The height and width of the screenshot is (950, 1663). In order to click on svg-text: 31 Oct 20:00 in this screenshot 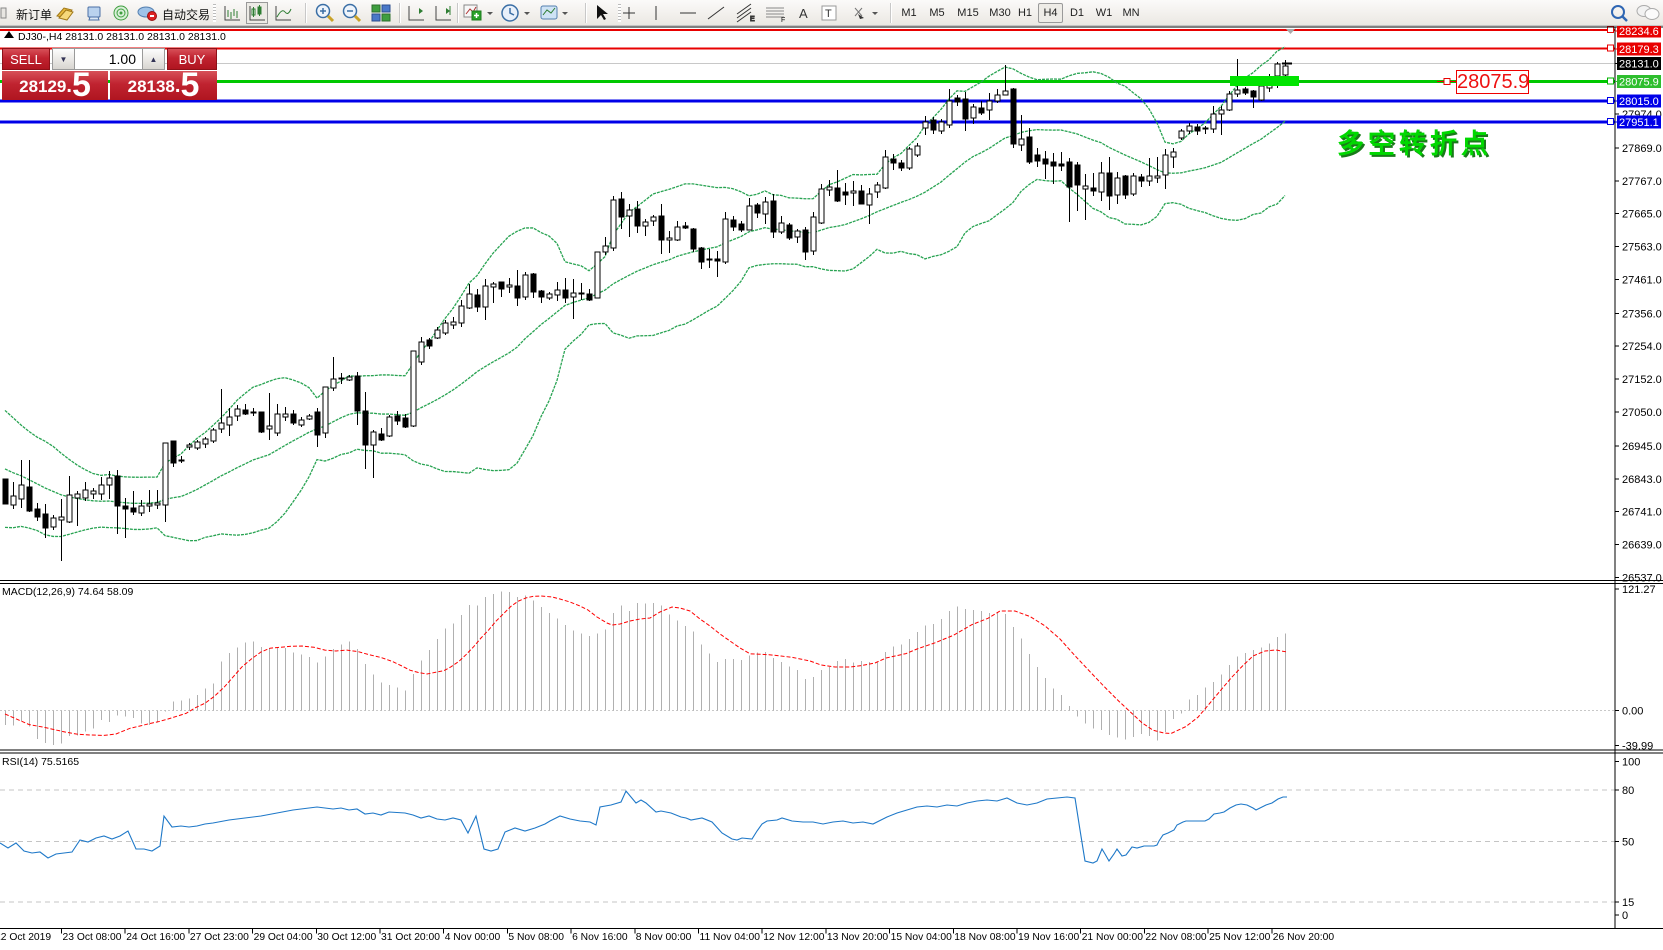, I will do `click(410, 937)`.